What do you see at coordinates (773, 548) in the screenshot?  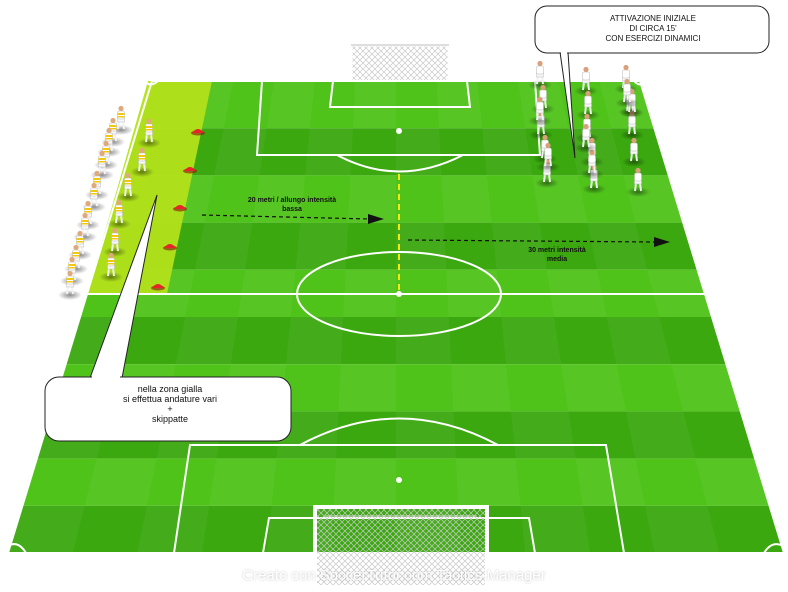 I see `corner-arc` at bounding box center [773, 548].